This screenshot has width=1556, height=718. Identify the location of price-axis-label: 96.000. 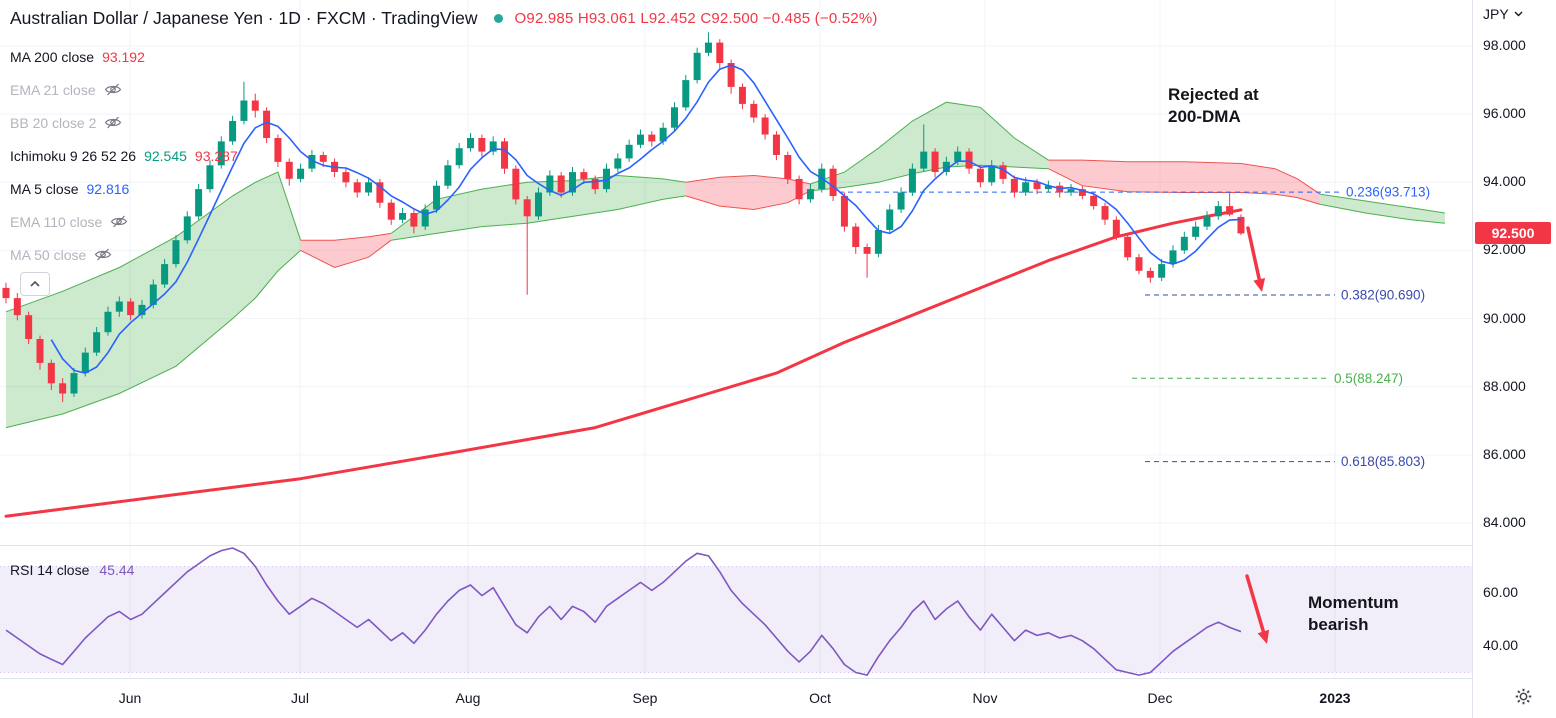
(1504, 113).